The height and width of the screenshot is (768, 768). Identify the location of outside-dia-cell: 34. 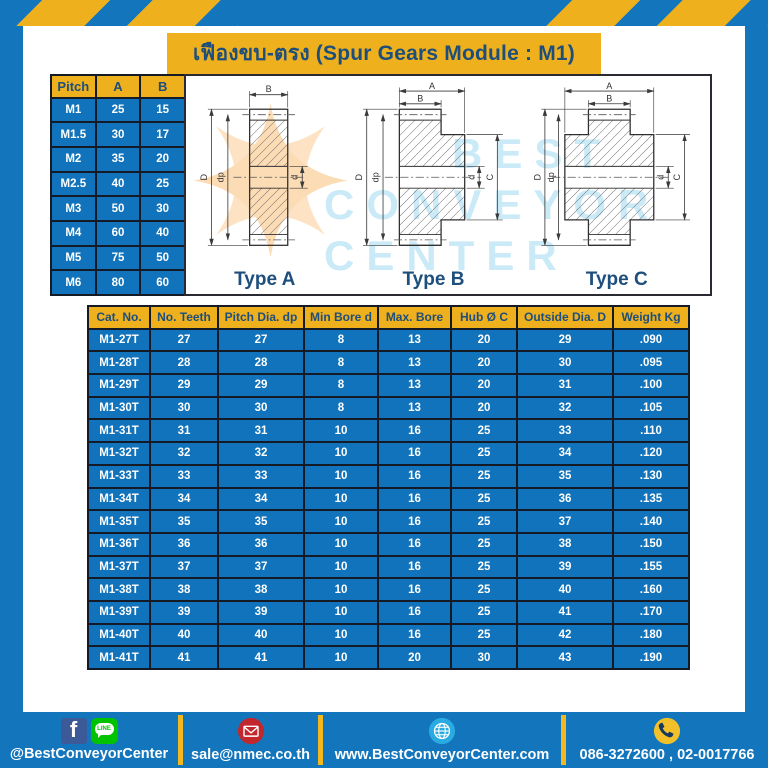
(565, 453).